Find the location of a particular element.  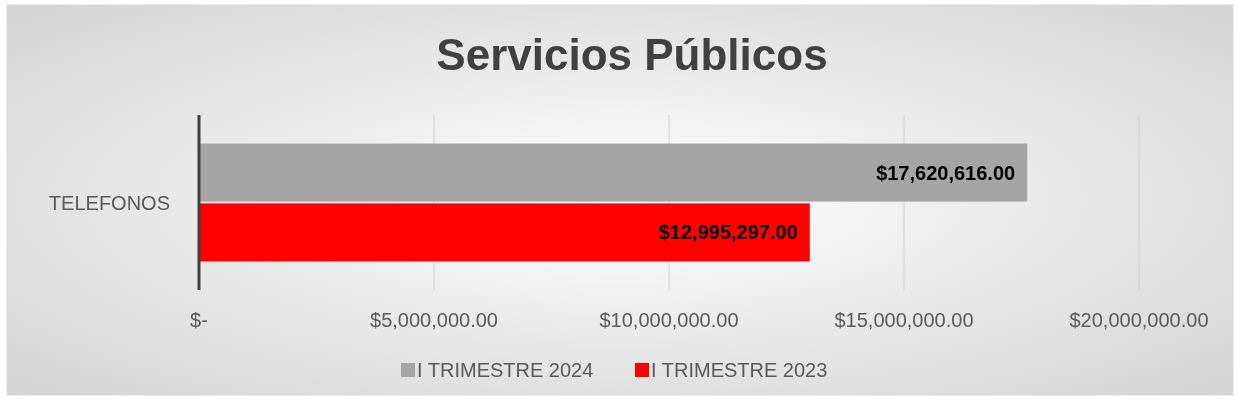

x-tick-label: $20,000,000.00 is located at coordinates (1139, 320).